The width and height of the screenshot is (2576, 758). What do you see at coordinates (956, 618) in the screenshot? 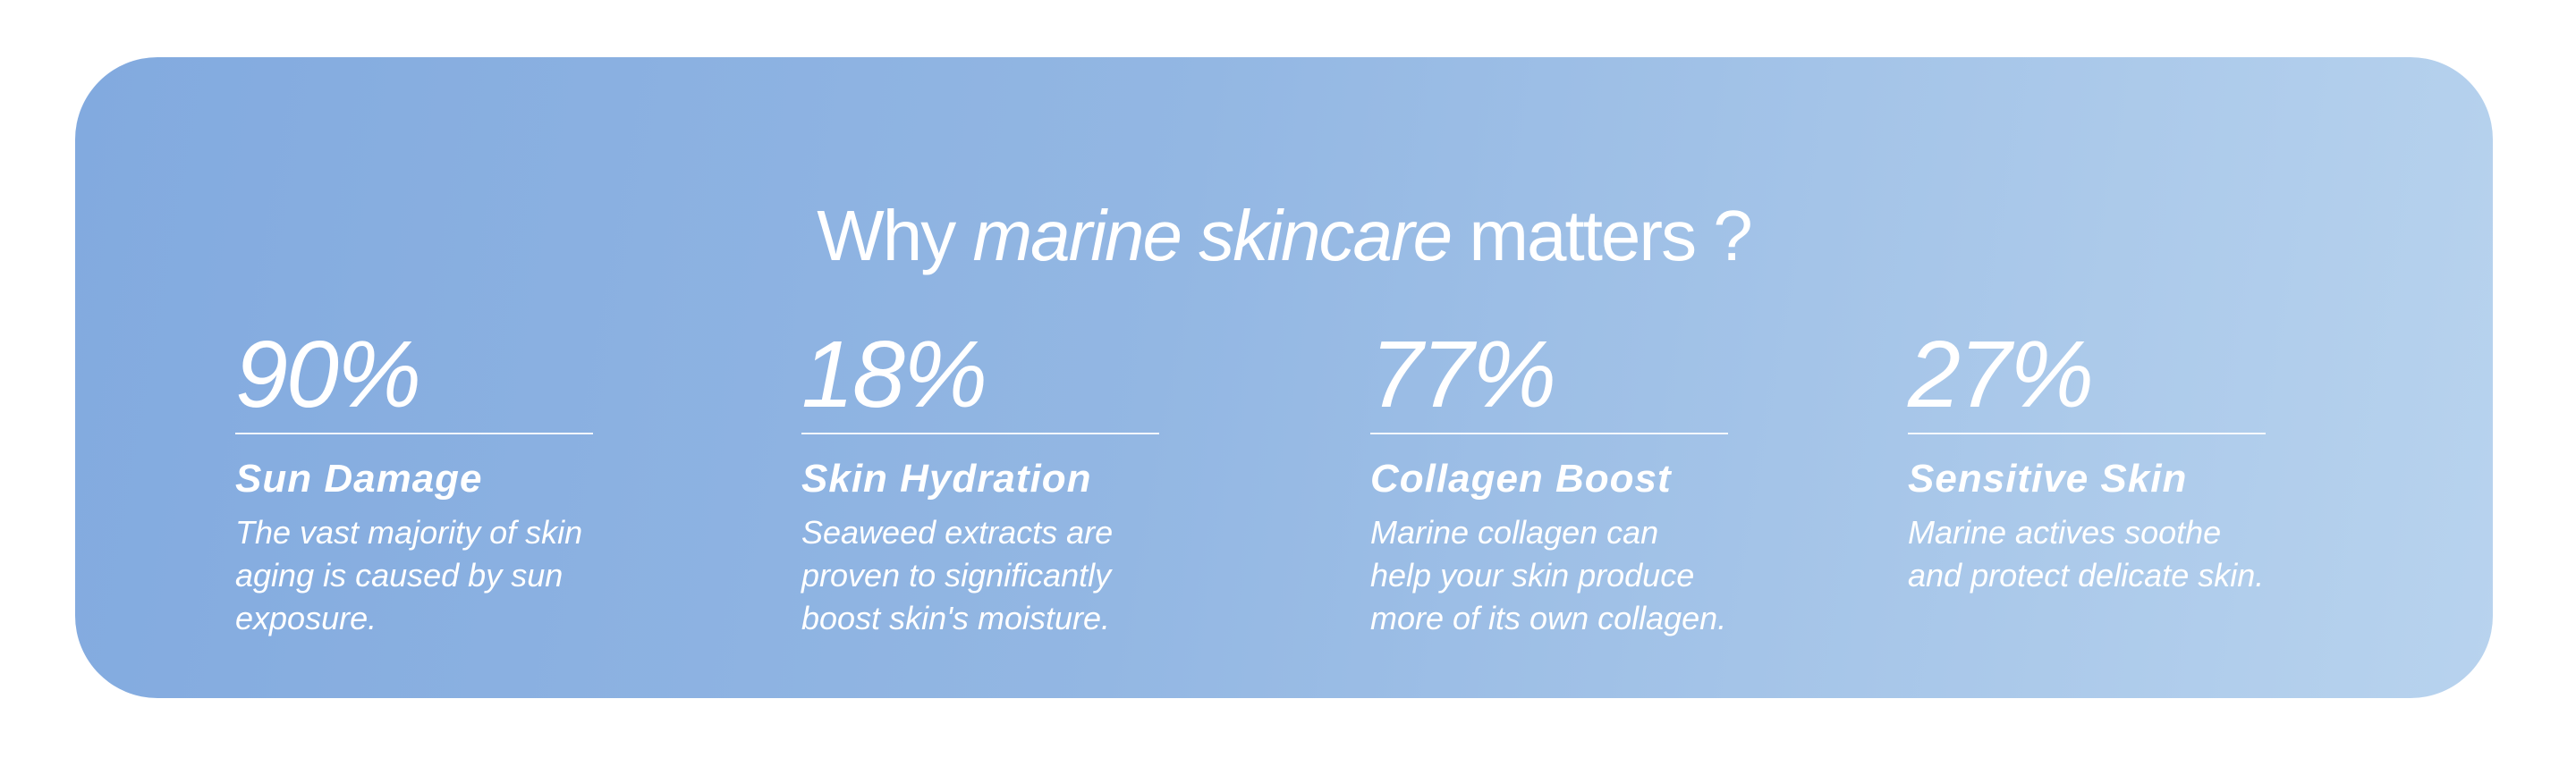
I see `description-line: boost skin's moisture.` at bounding box center [956, 618].